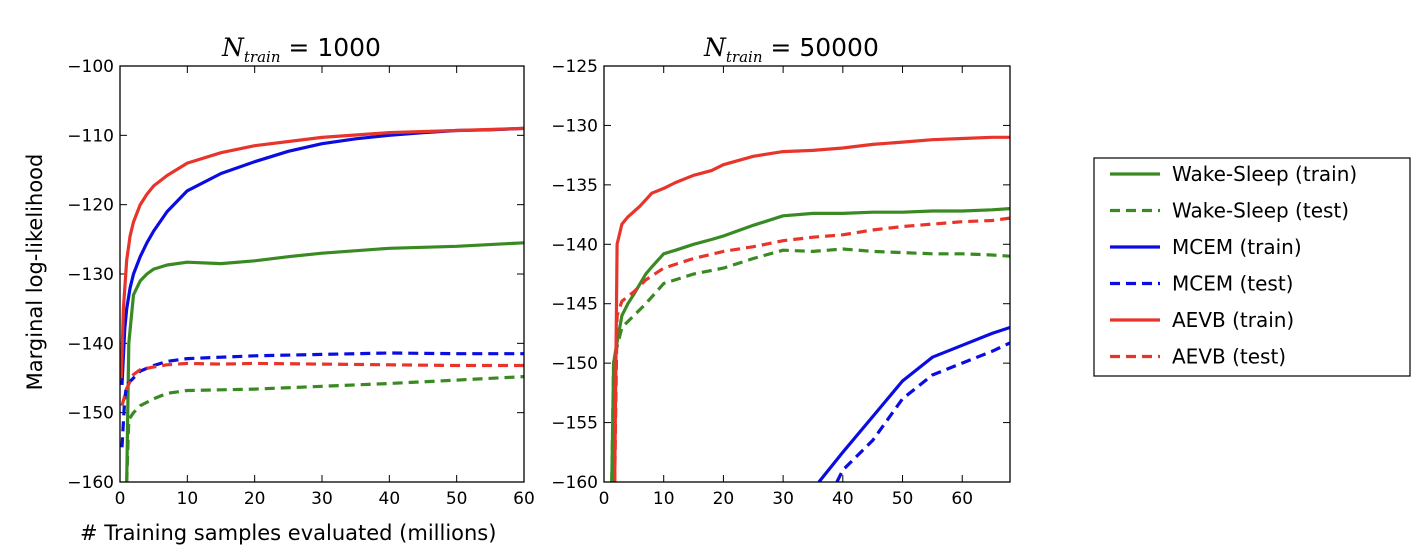  What do you see at coordinates (820, 47) in the screenshot?
I see `title-rest: = 50000` at bounding box center [820, 47].